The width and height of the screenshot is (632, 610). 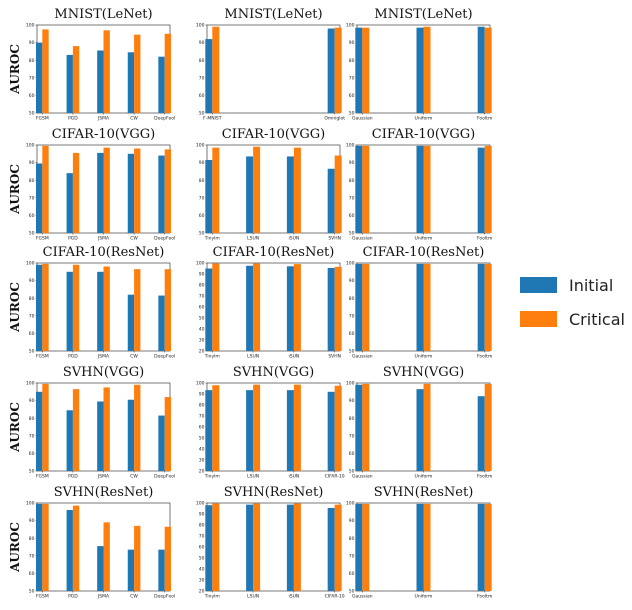 What do you see at coordinates (131, 322) in the screenshot?
I see `bar-initial-cw` at bounding box center [131, 322].